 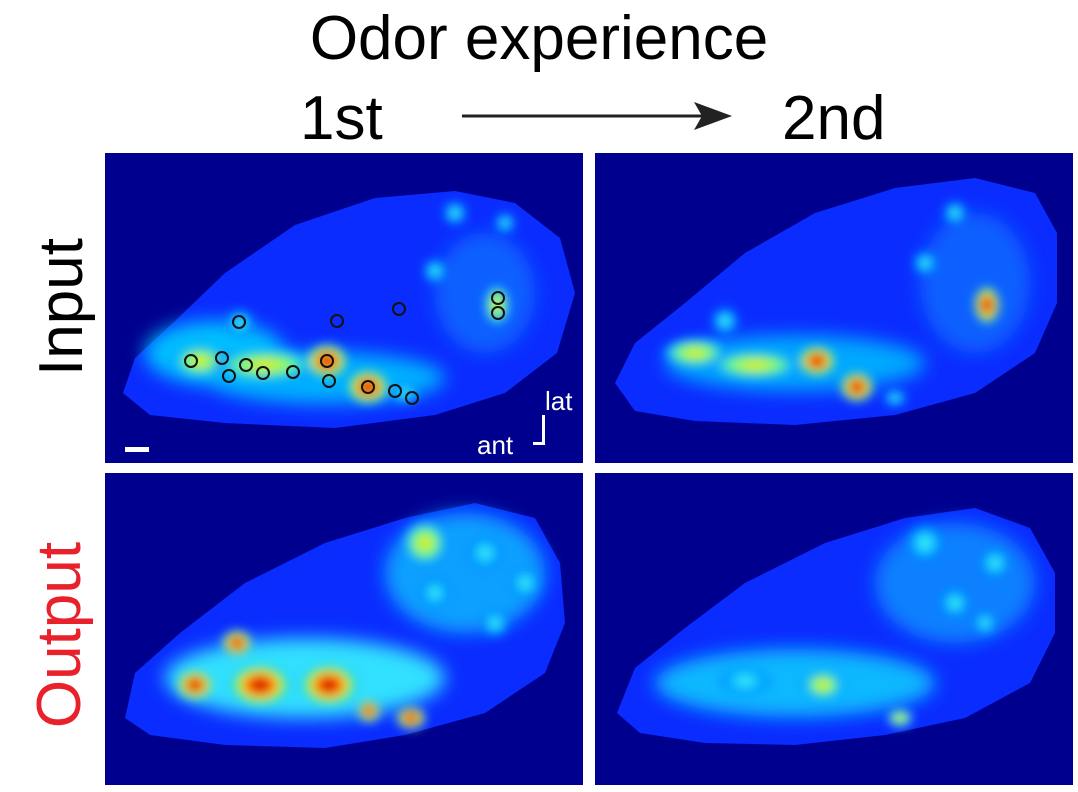 I want to click on row-label-input: Input, so click(x=61, y=307).